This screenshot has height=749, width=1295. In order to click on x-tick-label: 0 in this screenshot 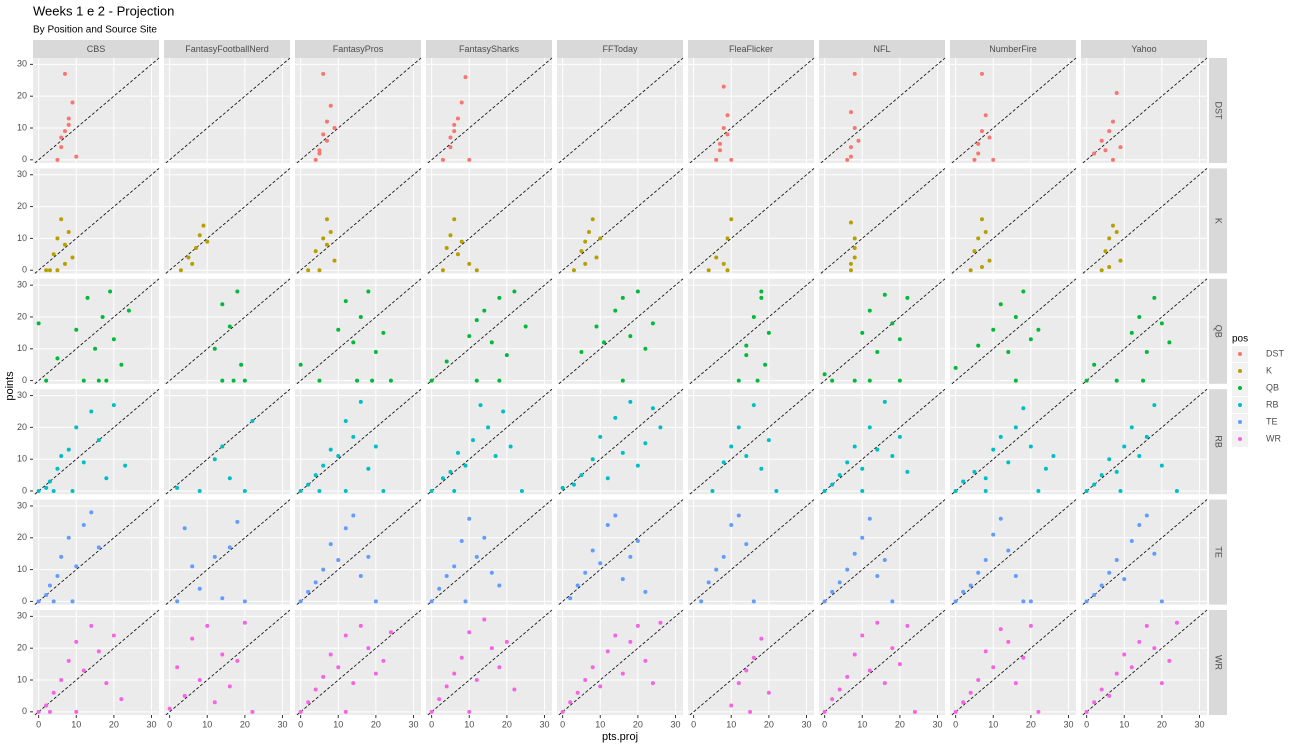, I will do `click(824, 724)`.